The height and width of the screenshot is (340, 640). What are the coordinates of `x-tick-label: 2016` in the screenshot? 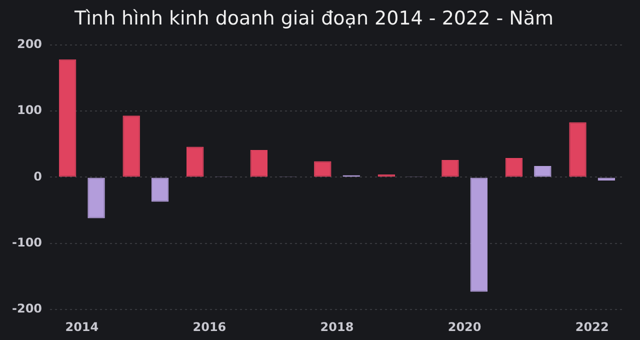 It's located at (209, 327).